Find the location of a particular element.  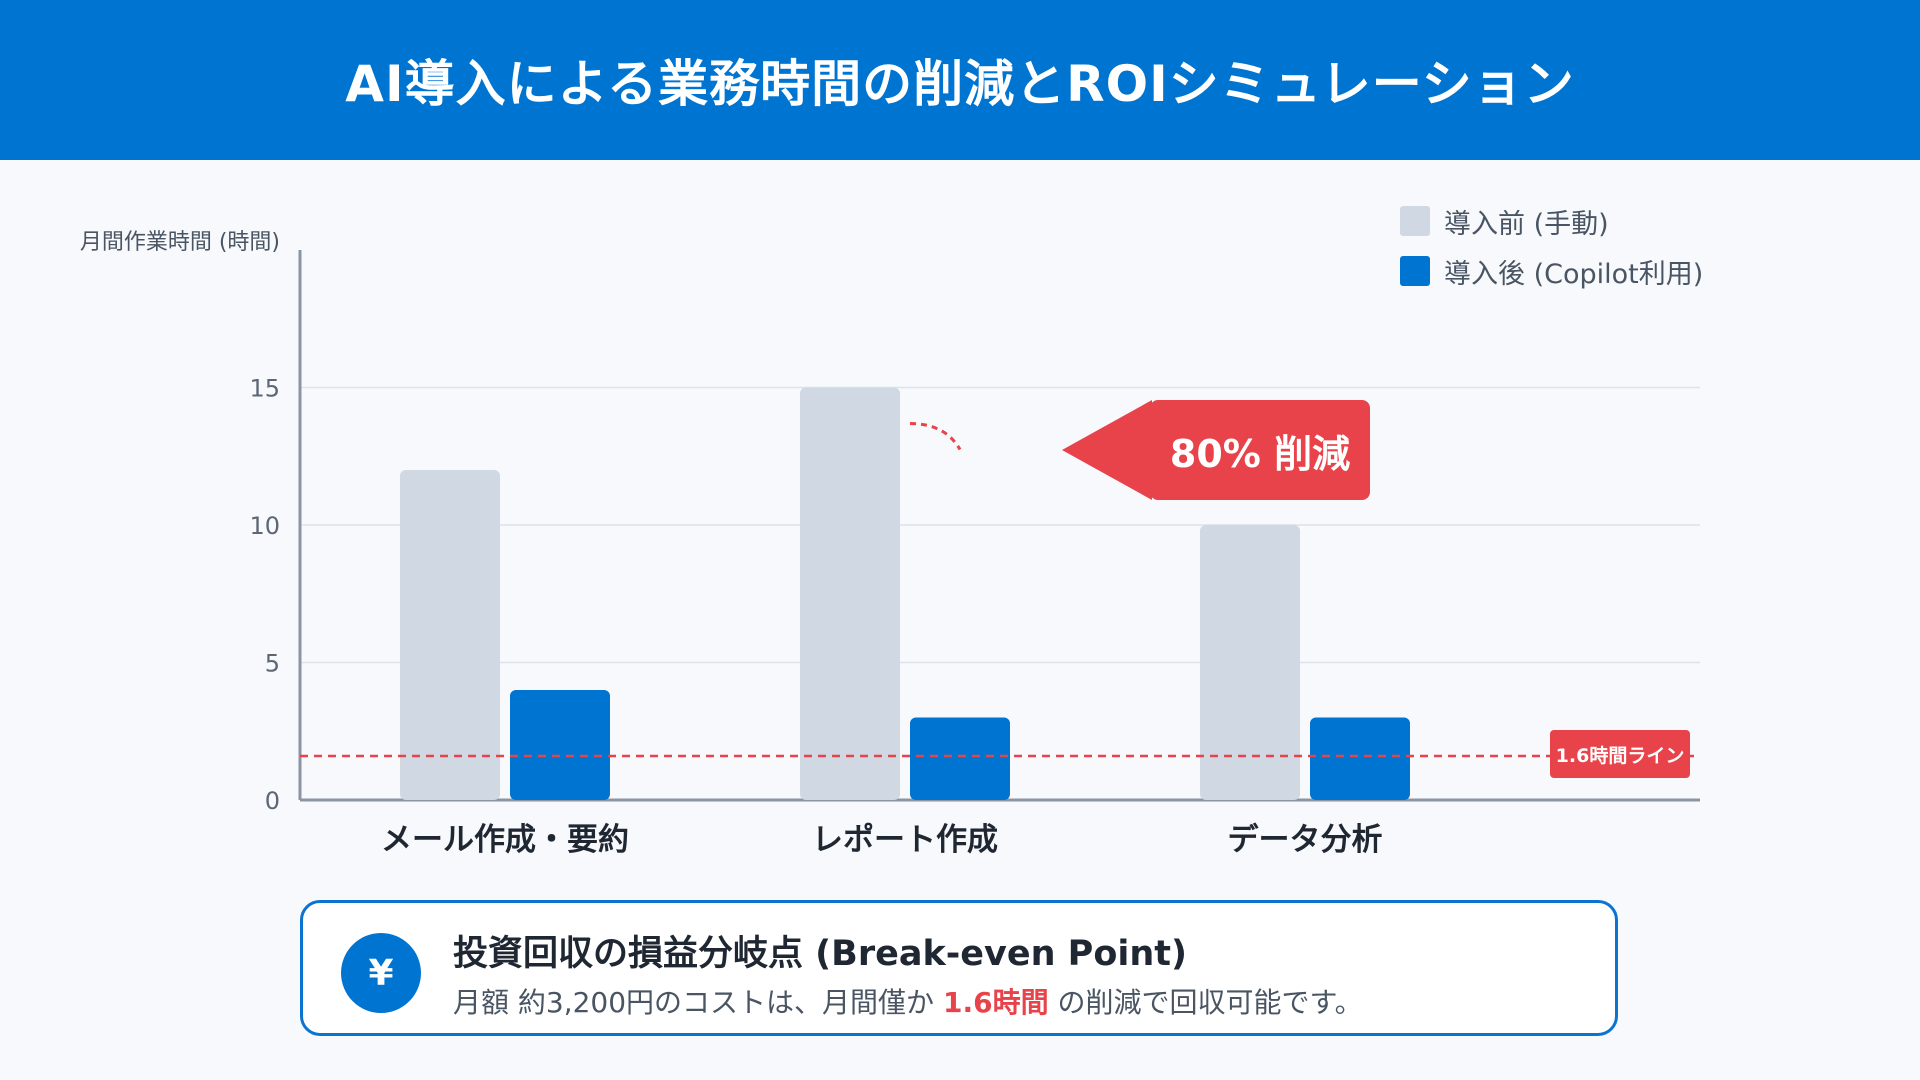

info-title: 投資回収の損益分岐点 (Break-even Point) is located at coordinates (820, 954).